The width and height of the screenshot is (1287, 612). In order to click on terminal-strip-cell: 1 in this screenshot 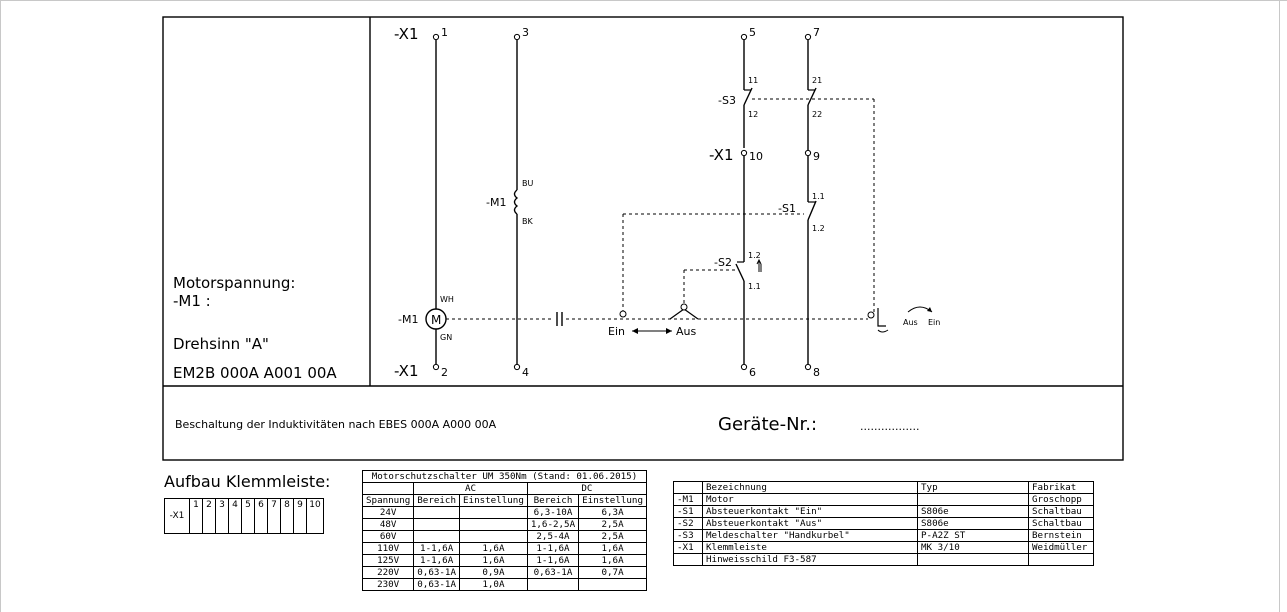, I will do `click(196, 516)`.